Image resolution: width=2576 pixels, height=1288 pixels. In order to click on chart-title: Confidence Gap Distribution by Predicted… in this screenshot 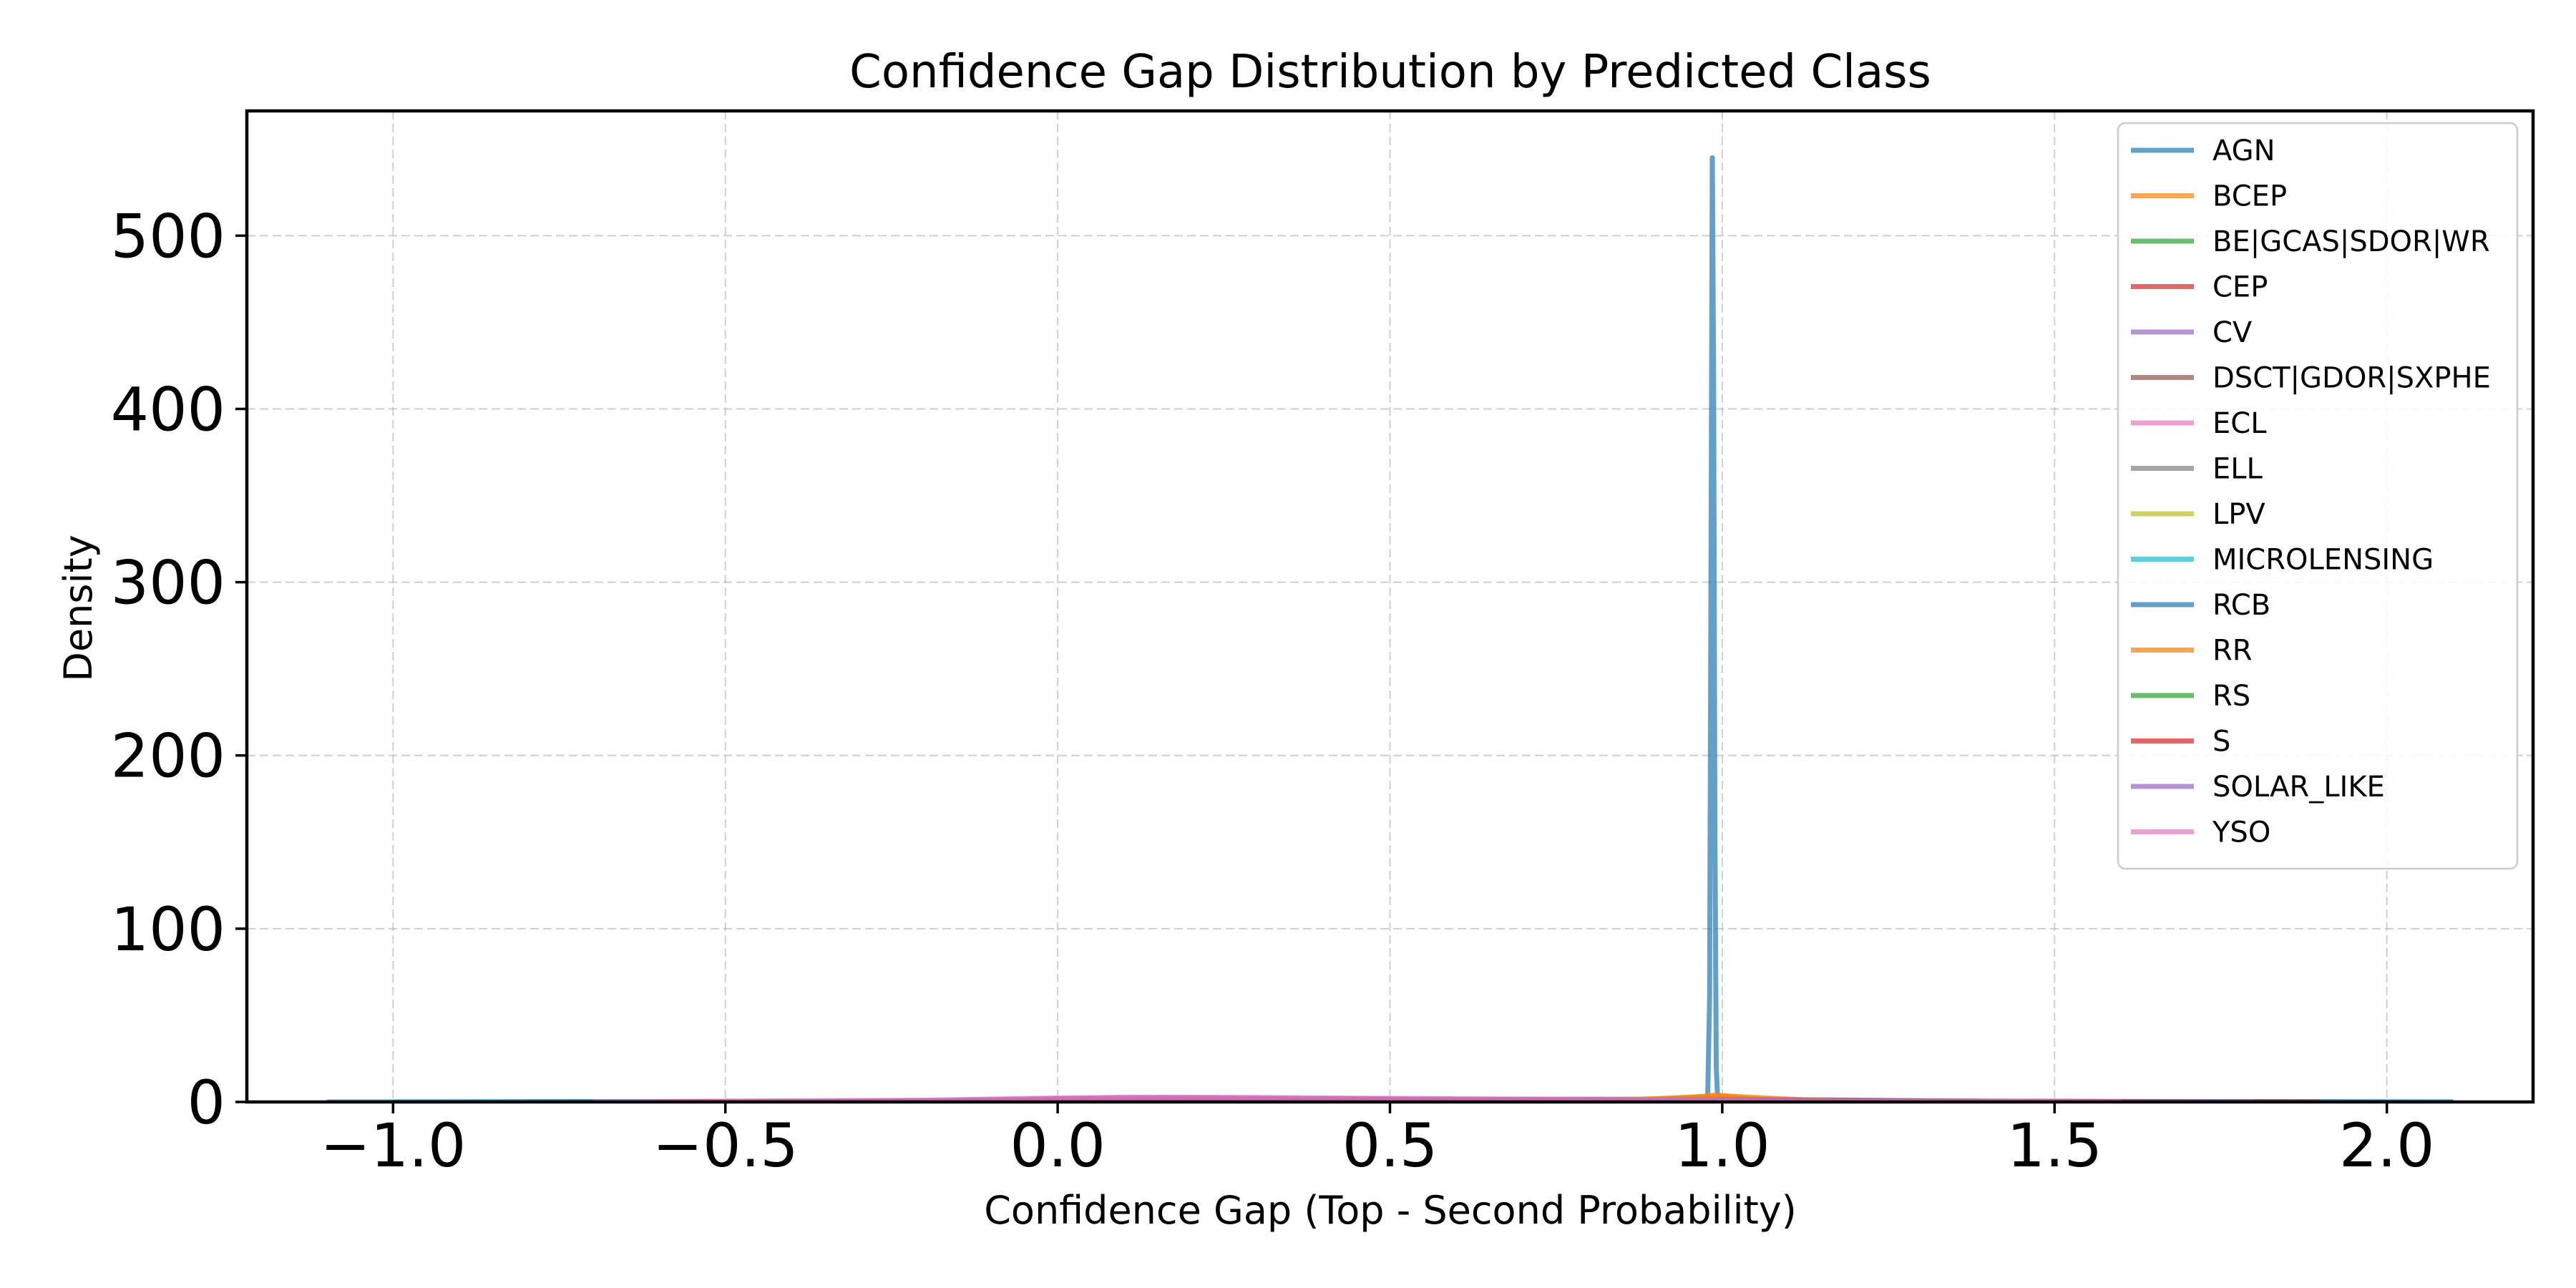, I will do `click(1390, 72)`.